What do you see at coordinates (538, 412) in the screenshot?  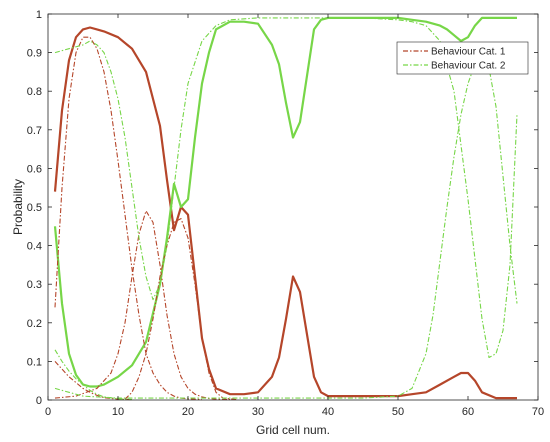 I see `x-tick-label: 70` at bounding box center [538, 412].